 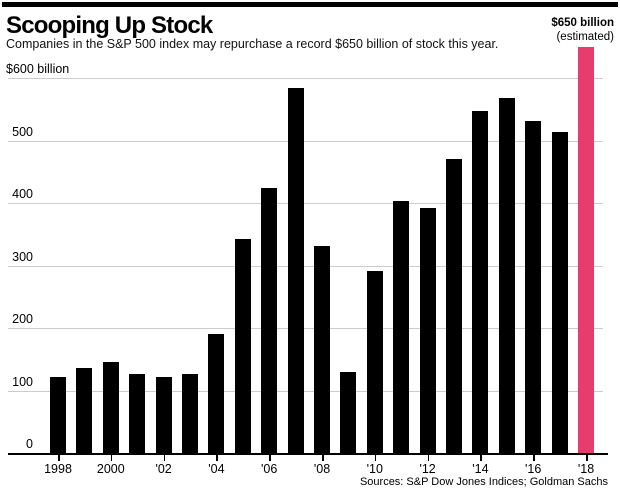 I want to click on bar-2014, so click(x=480, y=281).